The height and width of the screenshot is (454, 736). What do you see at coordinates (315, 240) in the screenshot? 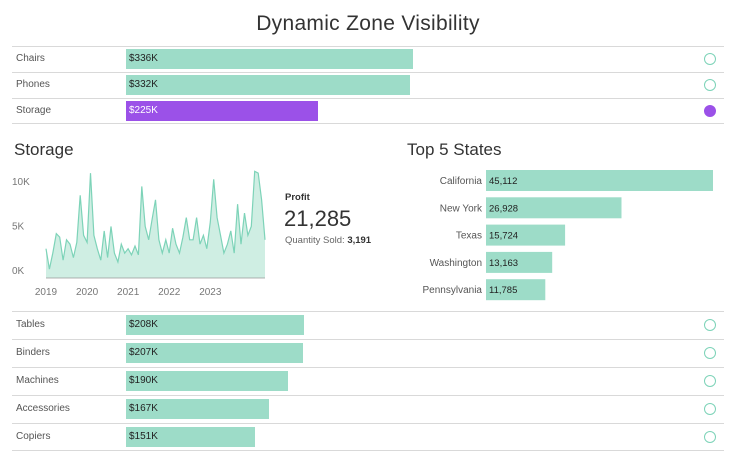
I see `kpi-quantity-label: Quantity Sold:` at bounding box center [315, 240].